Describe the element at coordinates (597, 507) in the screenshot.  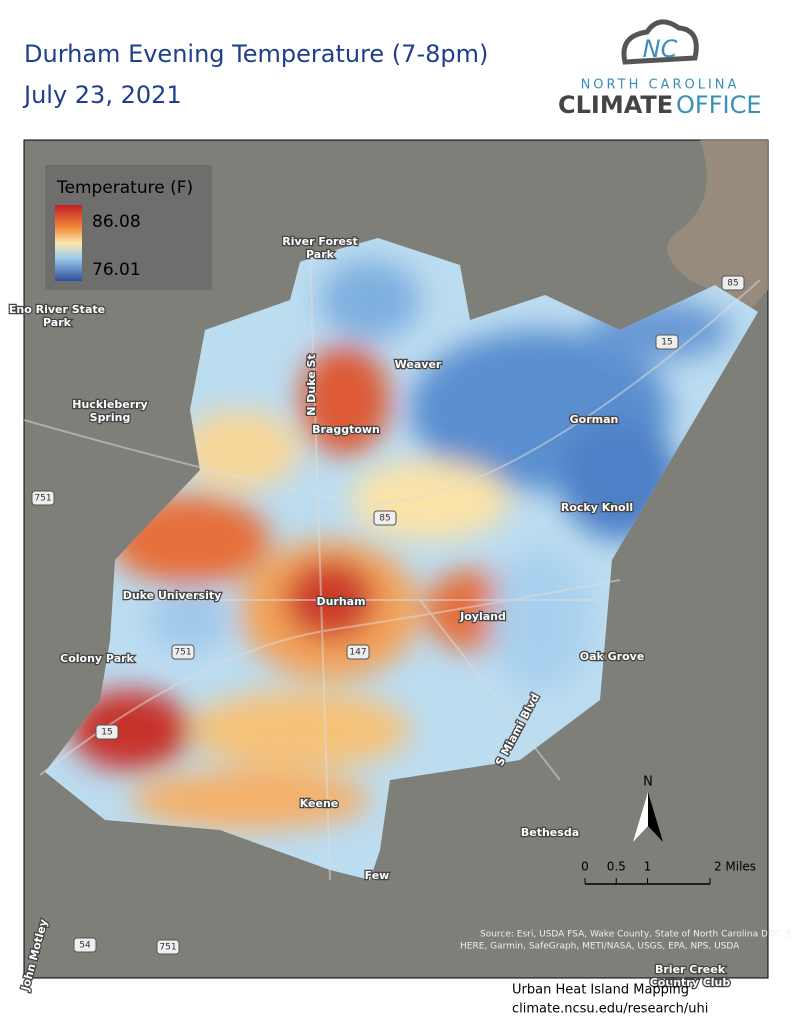
I see `place-label: Rocky Knoll` at that location.